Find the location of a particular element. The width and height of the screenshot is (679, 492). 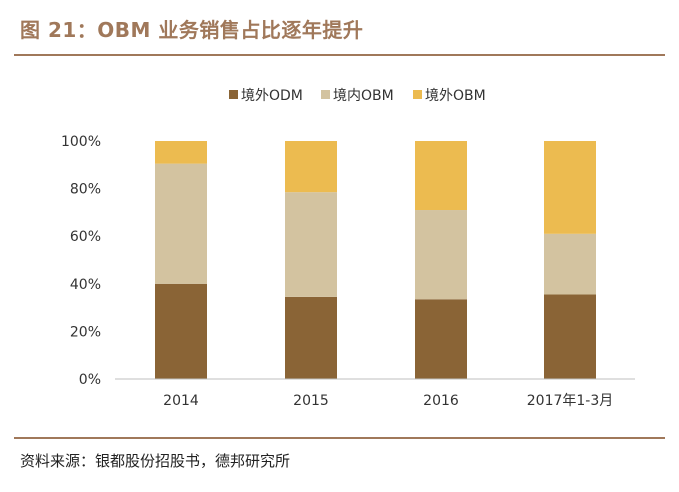

y-tick-label: 0% is located at coordinates (90, 380).